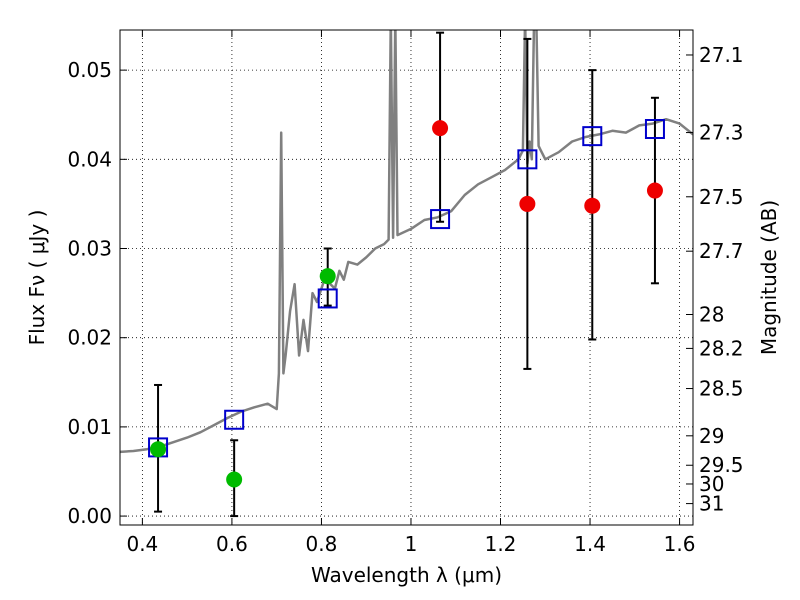 The image size is (800, 600). Describe the element at coordinates (322, 544) in the screenshot. I see `x-tick-label: 0.8` at that location.